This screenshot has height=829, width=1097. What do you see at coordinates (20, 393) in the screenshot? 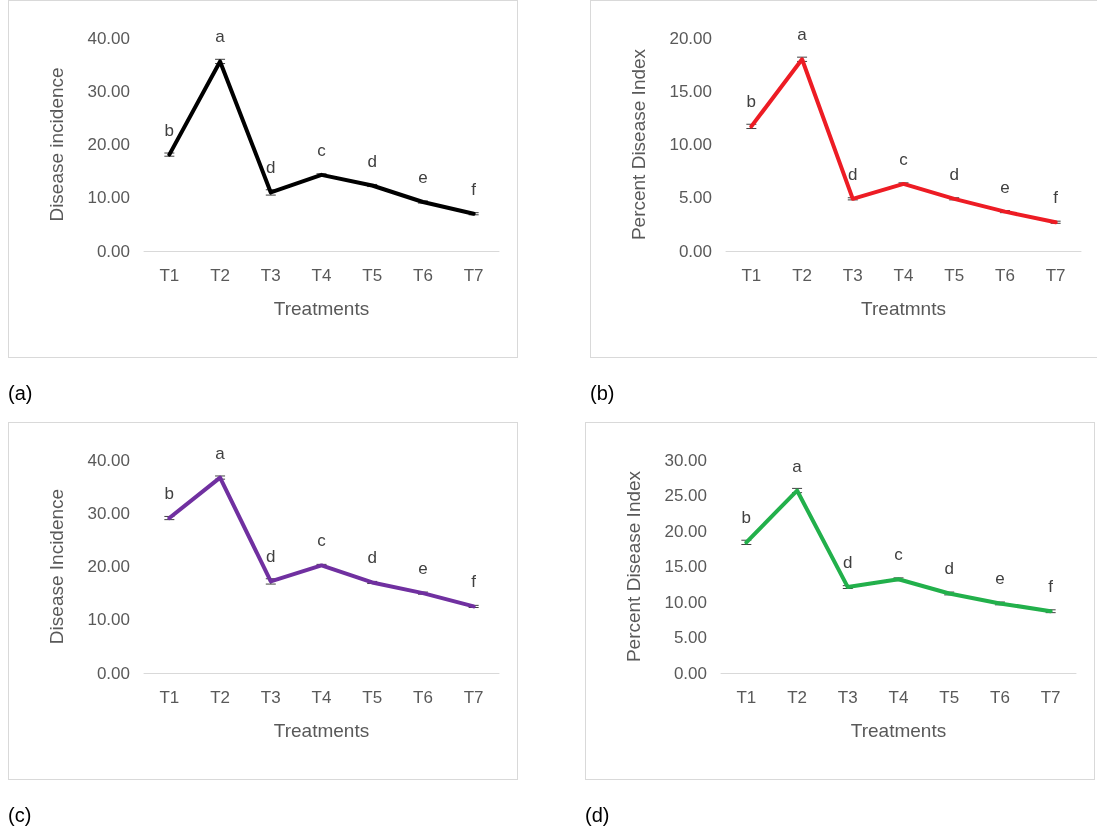
I see `text: (a)` at bounding box center [20, 393].